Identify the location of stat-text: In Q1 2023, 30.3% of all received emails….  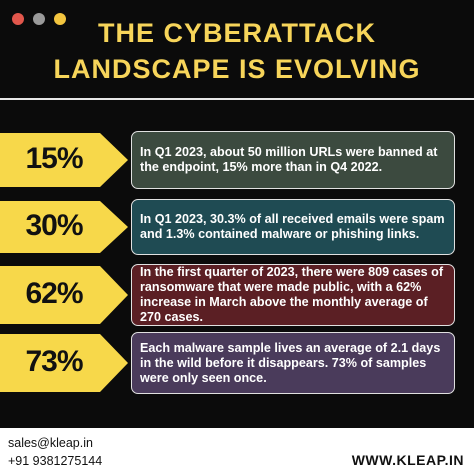
(293, 227).